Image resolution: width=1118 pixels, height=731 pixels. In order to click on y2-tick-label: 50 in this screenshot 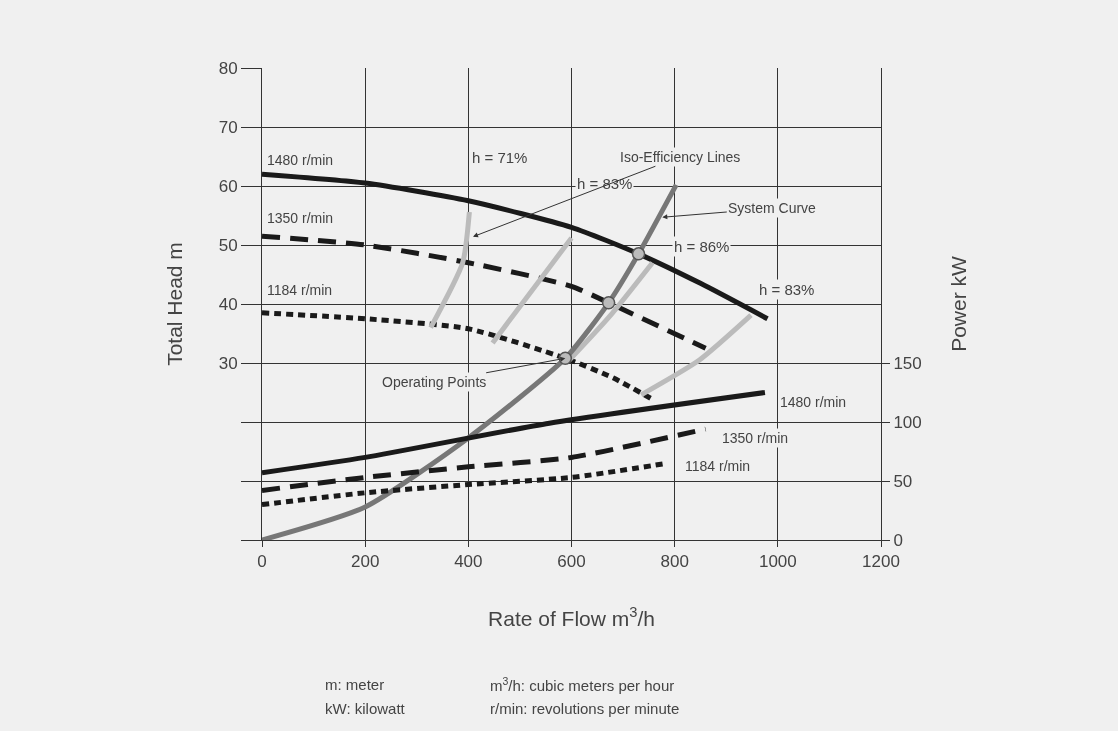, I will do `click(903, 481)`.